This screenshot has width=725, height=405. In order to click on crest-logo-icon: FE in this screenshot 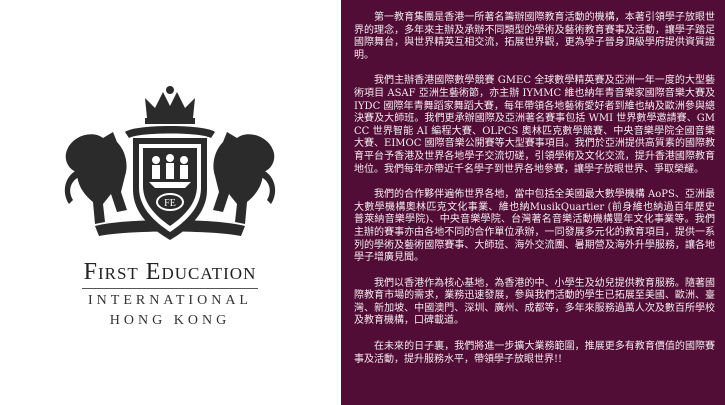, I will do `click(170, 163)`.